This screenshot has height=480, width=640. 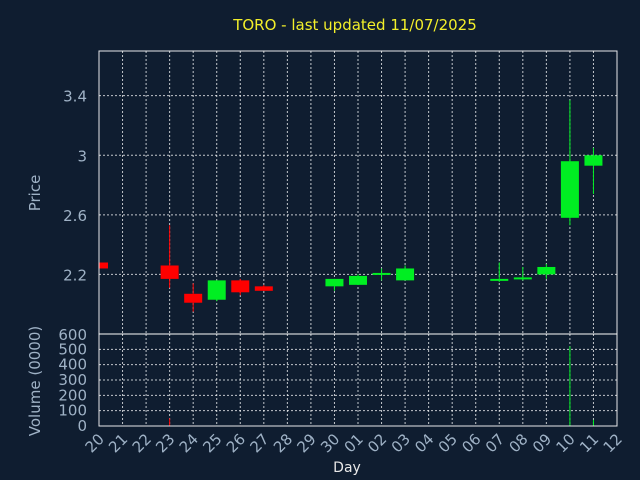 I want to click on price-axis-label: Price, so click(x=35, y=193).